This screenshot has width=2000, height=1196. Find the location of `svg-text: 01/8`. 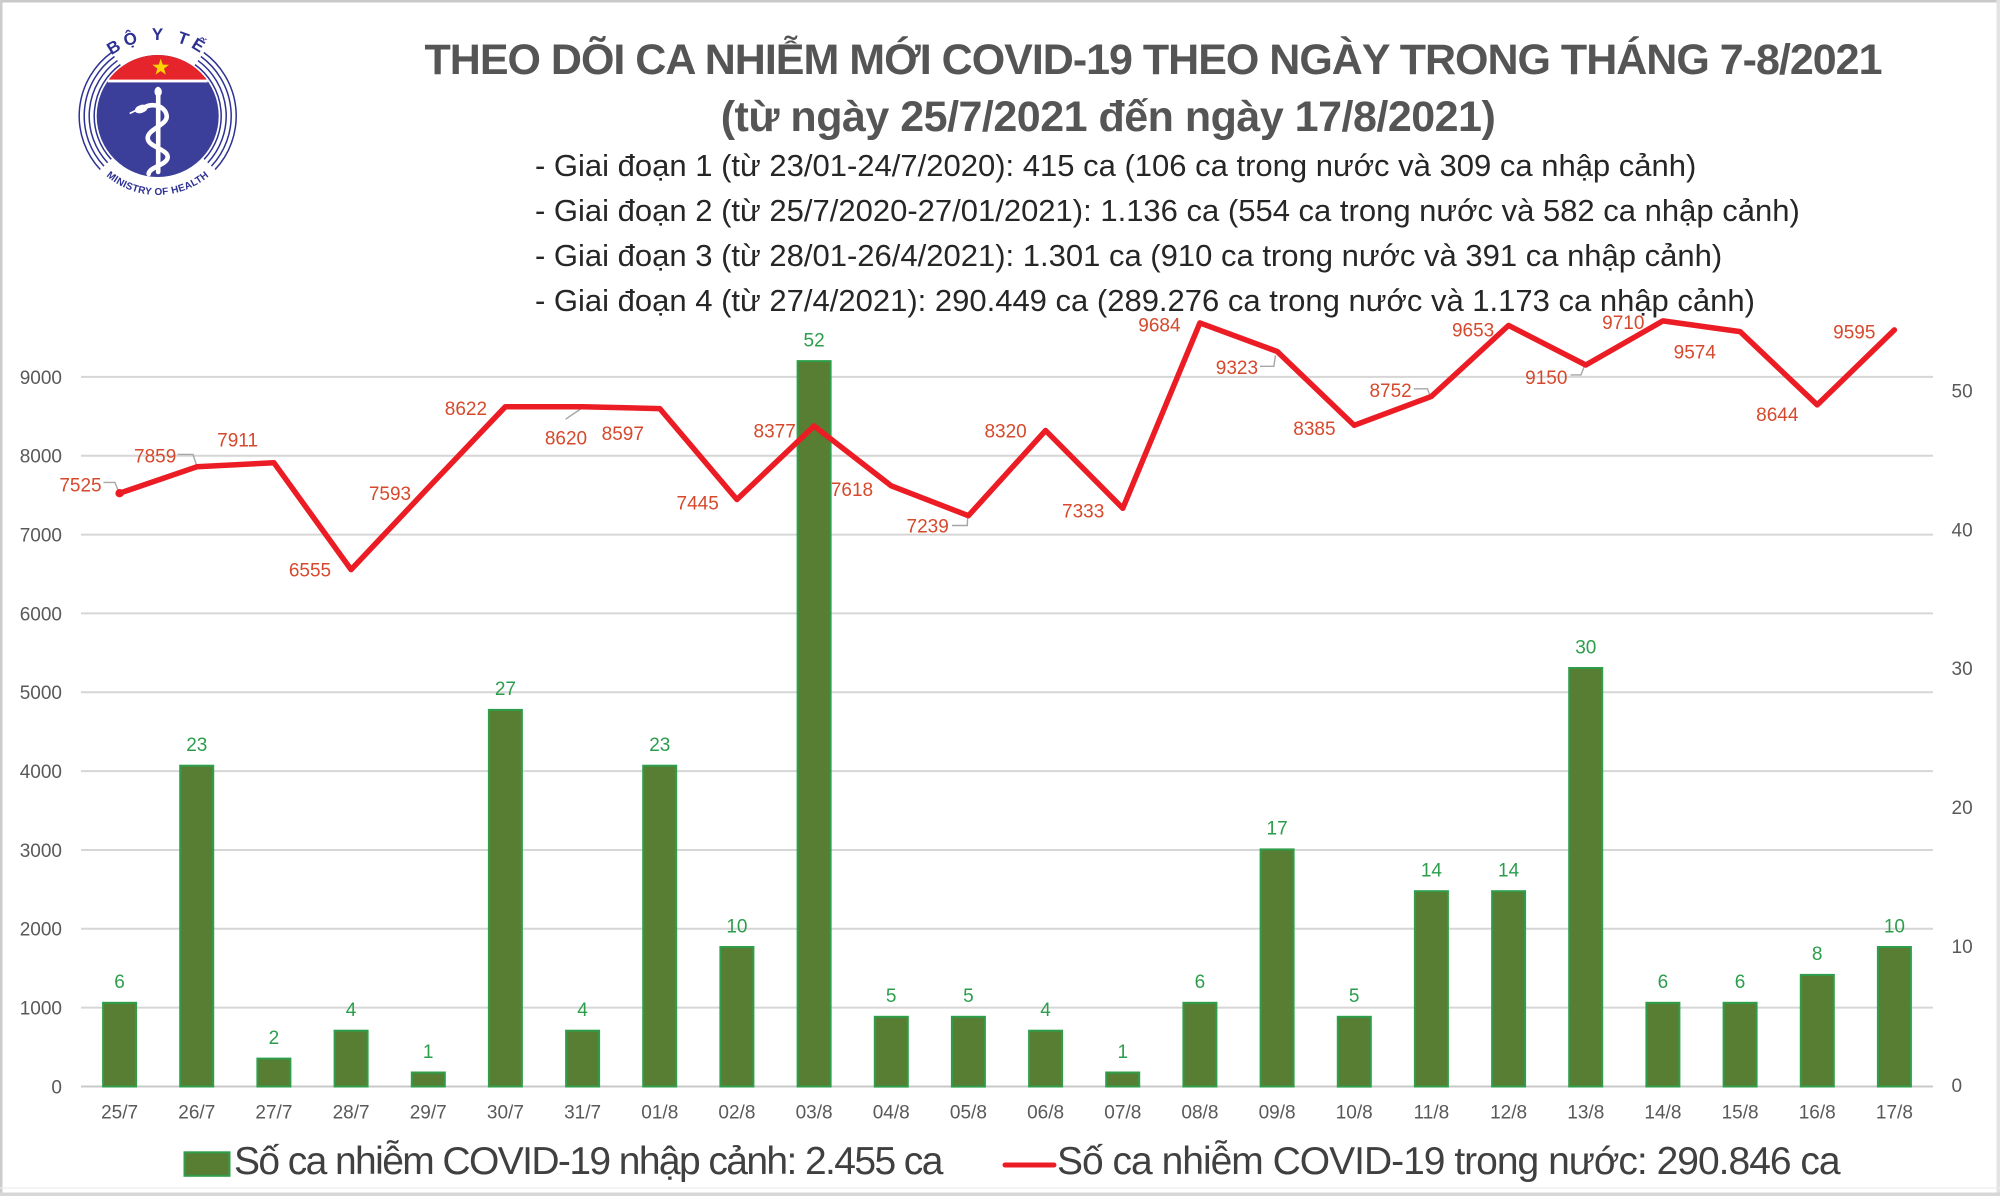

svg-text: 01/8 is located at coordinates (659, 1113).